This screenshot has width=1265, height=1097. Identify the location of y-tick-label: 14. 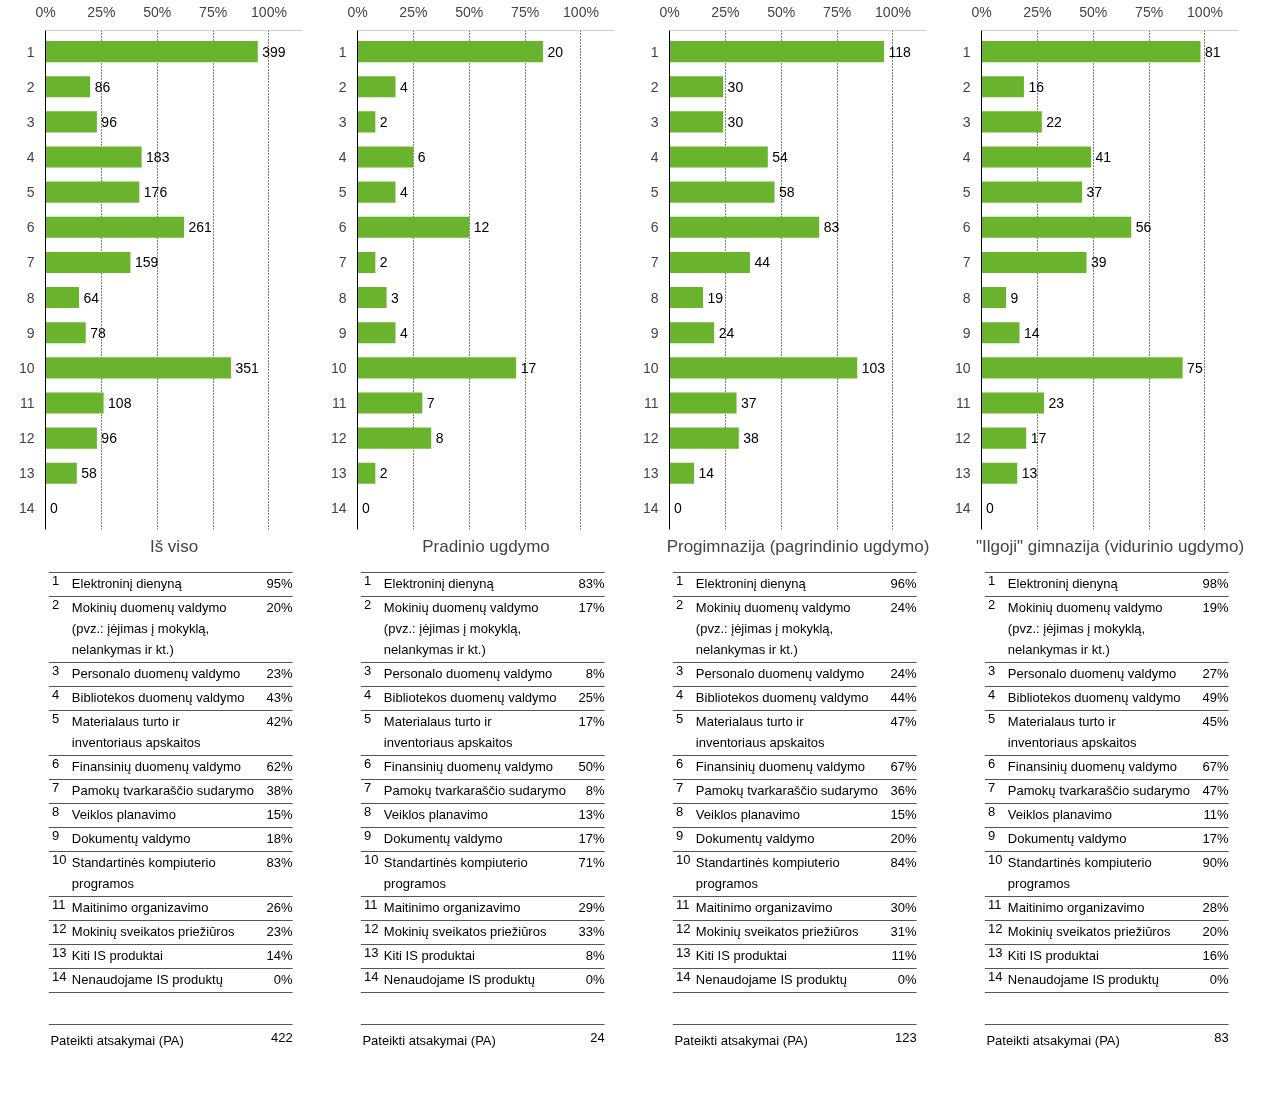
(962, 508).